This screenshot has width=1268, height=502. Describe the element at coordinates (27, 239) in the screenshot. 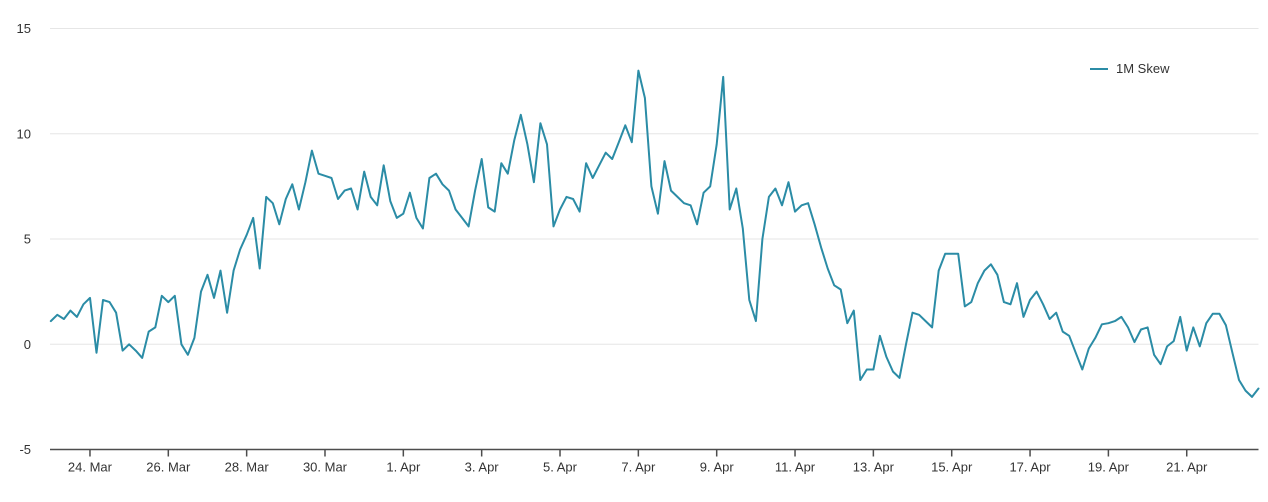

I see `y-axis-label: 5` at that location.